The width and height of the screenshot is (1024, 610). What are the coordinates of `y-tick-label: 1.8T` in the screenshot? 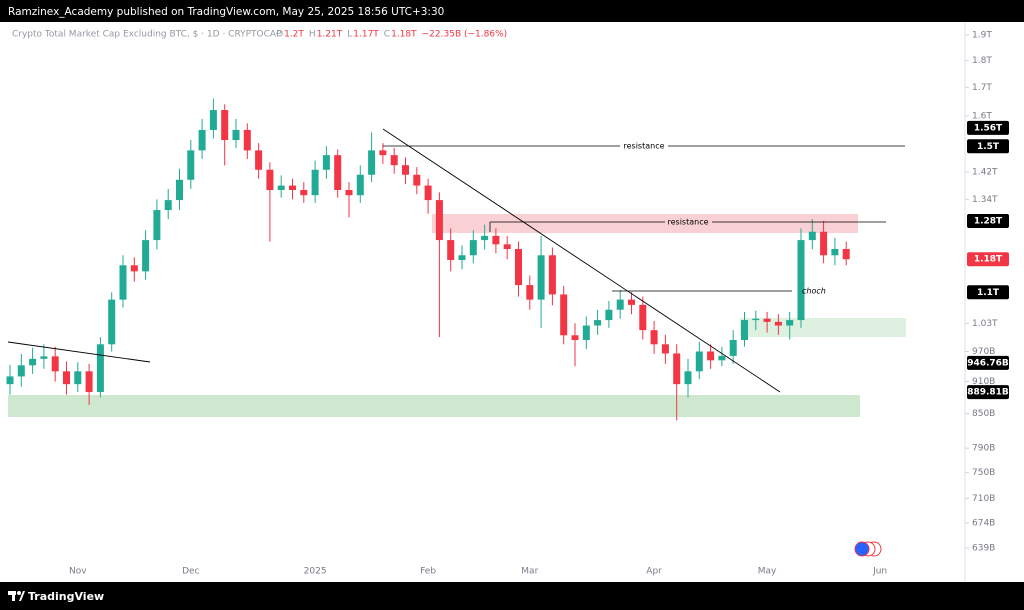 It's located at (982, 61).